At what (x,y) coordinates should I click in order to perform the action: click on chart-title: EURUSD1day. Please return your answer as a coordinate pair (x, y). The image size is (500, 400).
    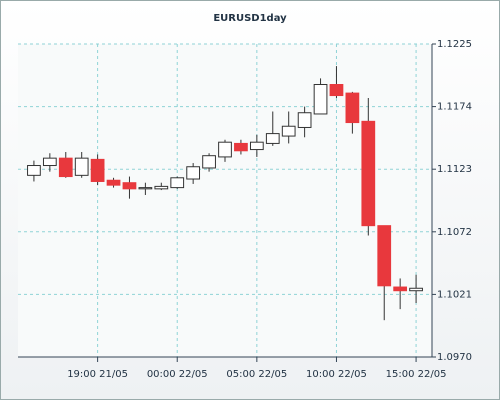
    Looking at the image, I should click on (250, 18).